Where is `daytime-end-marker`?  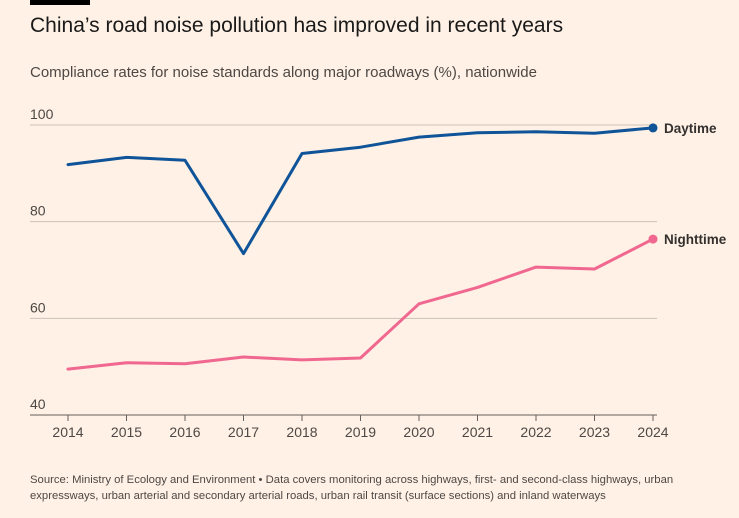 daytime-end-marker is located at coordinates (653, 128).